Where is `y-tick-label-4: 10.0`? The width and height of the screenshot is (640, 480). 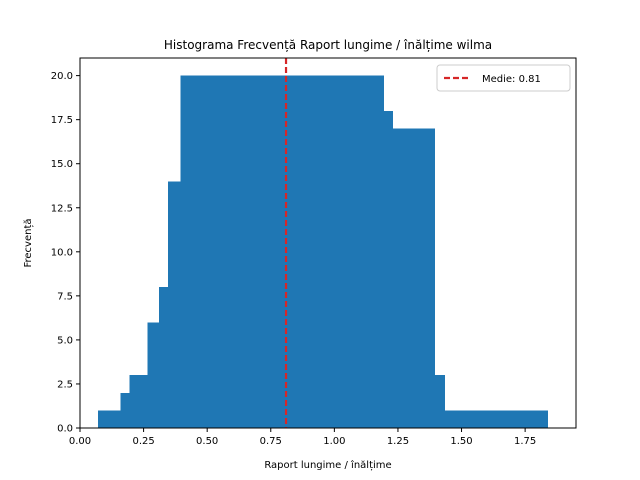
y-tick-label-4: 10.0 is located at coordinates (62, 252).